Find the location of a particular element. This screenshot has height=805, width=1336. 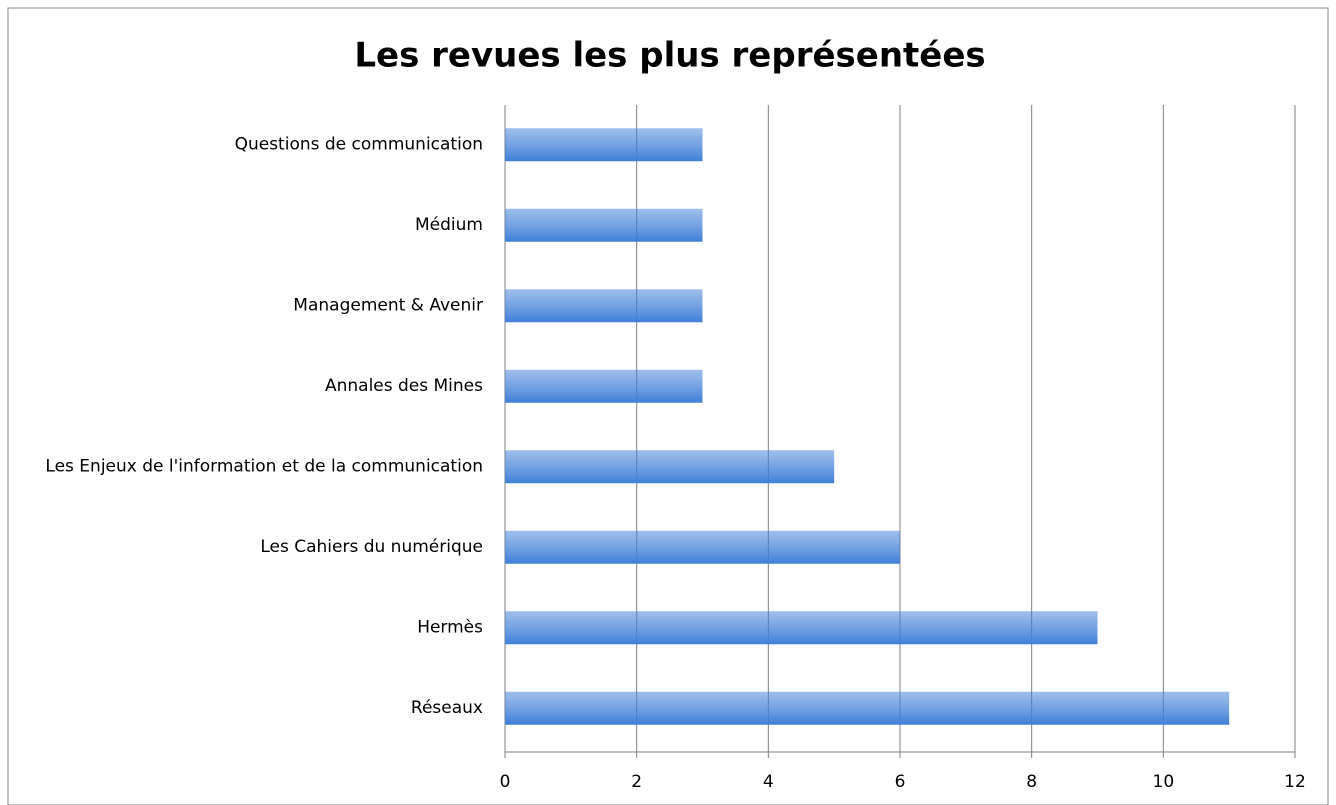

y-tick-label: Questions de communication is located at coordinates (359, 144).